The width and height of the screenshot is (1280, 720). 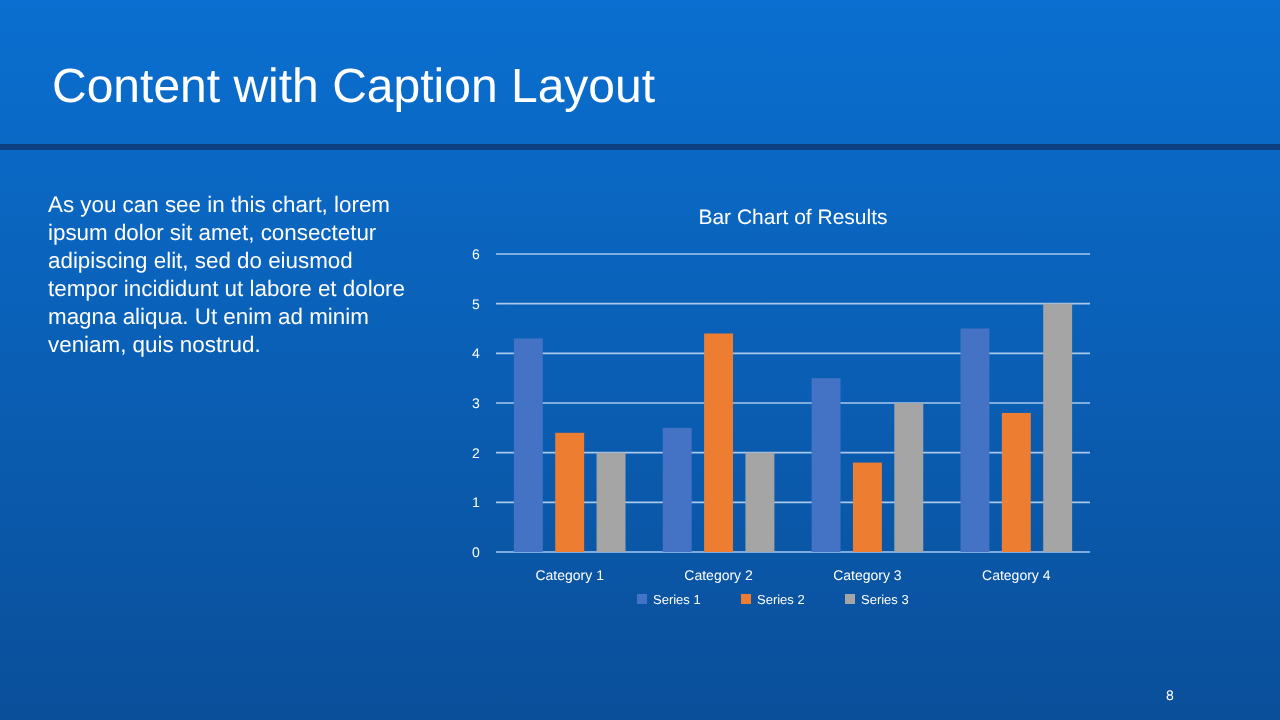 What do you see at coordinates (793, 218) in the screenshot?
I see `chart-title: Bar Chart of Results` at bounding box center [793, 218].